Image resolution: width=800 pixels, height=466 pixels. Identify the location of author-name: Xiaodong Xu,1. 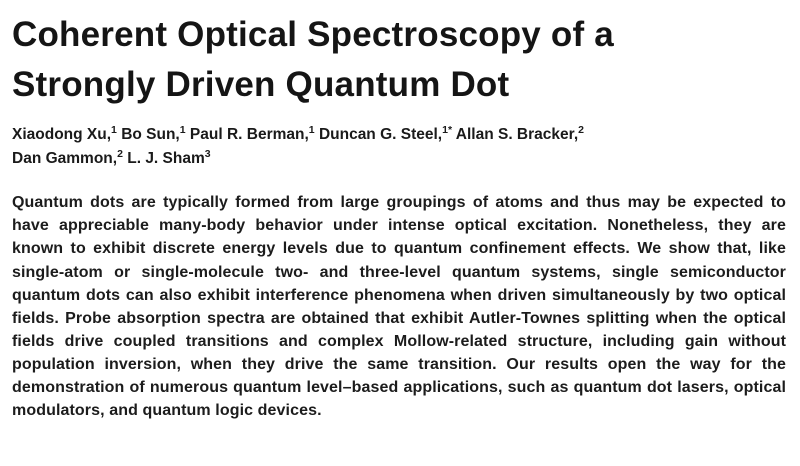
(64, 134).